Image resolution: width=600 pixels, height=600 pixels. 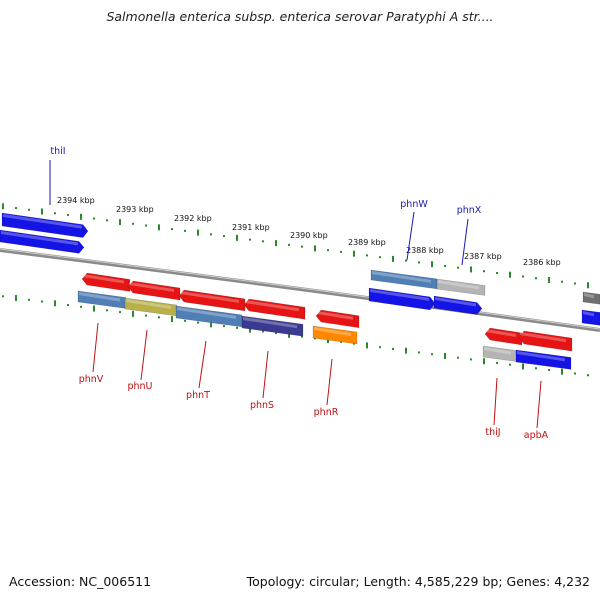 I want to click on gene-label-phns: phnS, so click(x=262, y=405).